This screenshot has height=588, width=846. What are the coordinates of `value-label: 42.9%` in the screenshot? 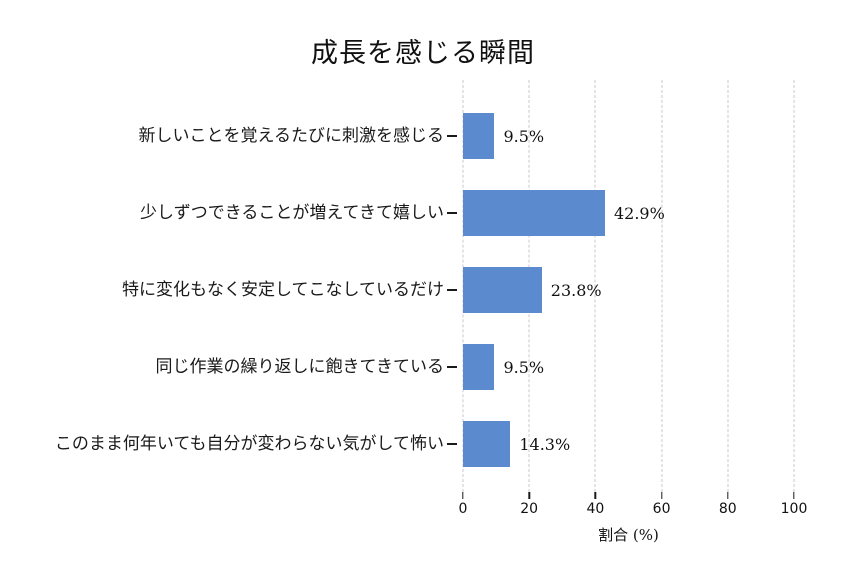 It's located at (639, 213).